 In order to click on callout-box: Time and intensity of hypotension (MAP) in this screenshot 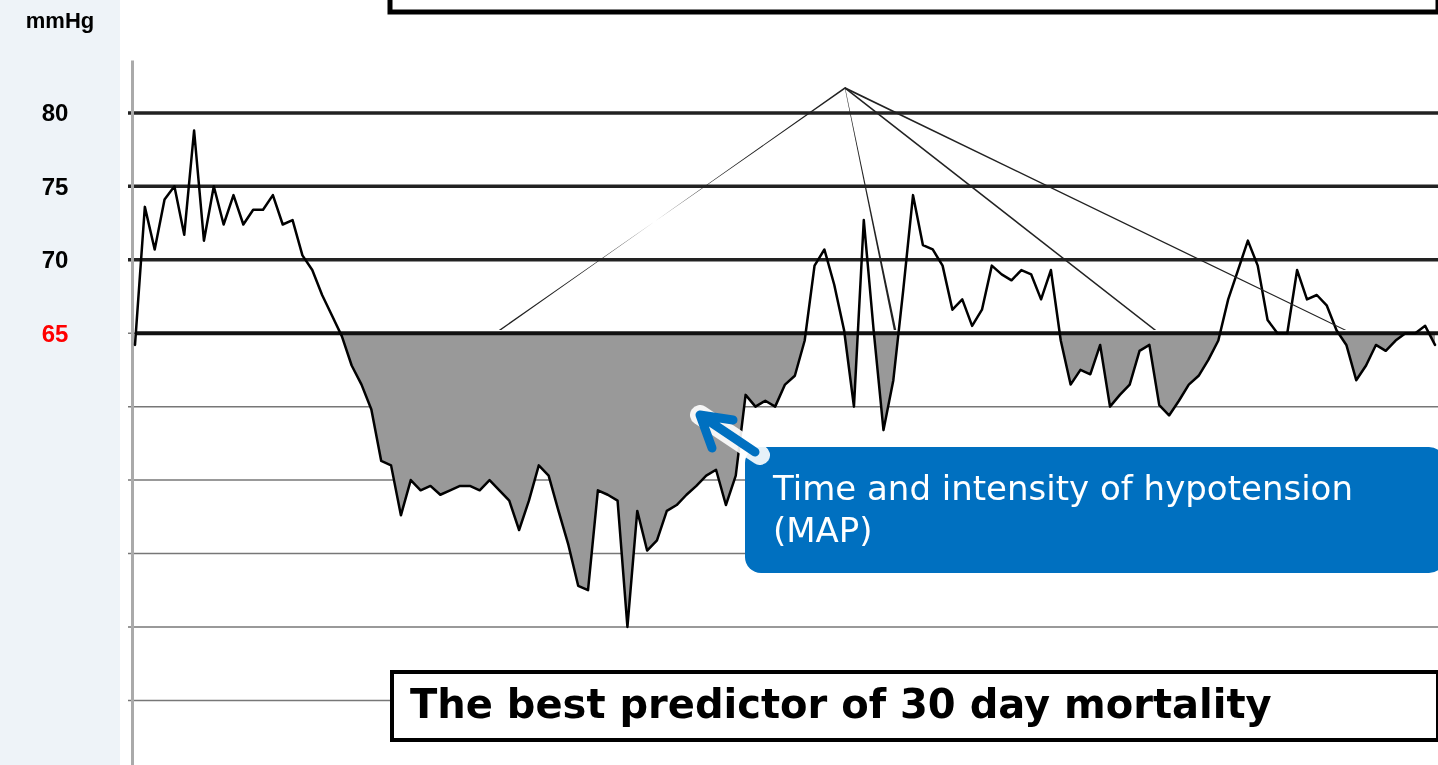, I will do `click(1091, 510)`.